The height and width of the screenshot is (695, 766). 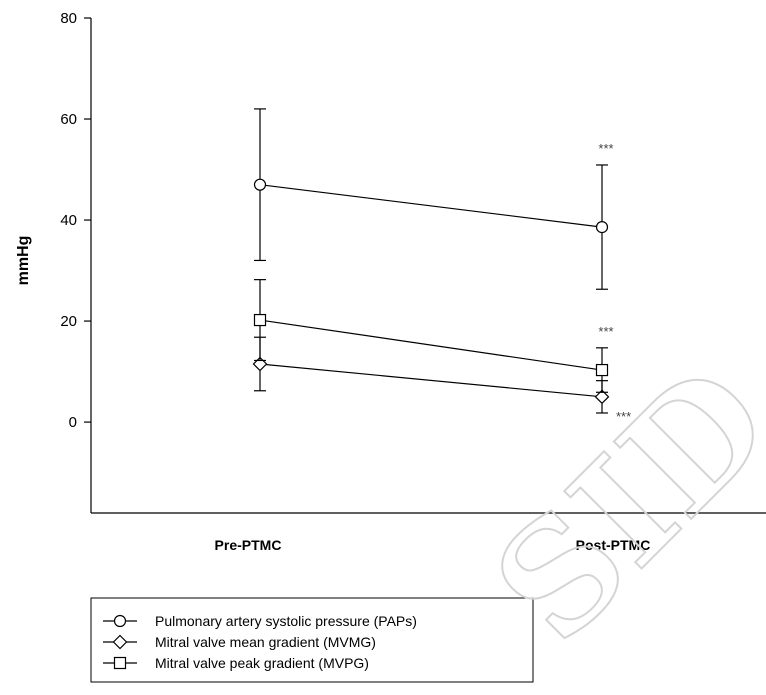 I want to click on series-diamond: ***, so click(x=441, y=380).